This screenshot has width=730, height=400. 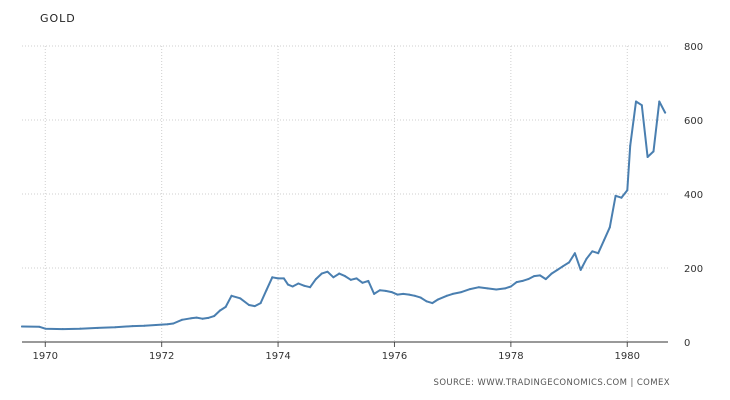 I want to click on y-tick-label: 200, so click(x=693, y=269).